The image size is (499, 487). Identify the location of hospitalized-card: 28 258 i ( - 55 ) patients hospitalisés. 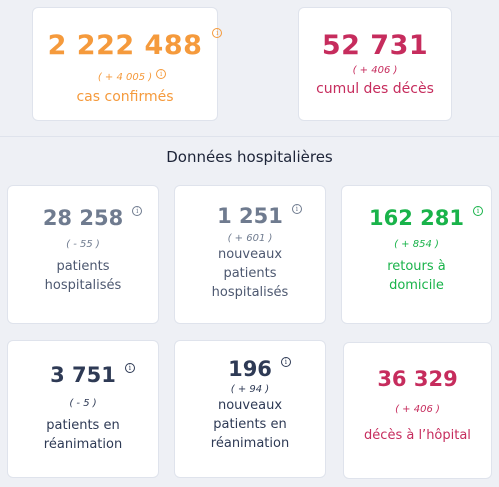
(83, 254).